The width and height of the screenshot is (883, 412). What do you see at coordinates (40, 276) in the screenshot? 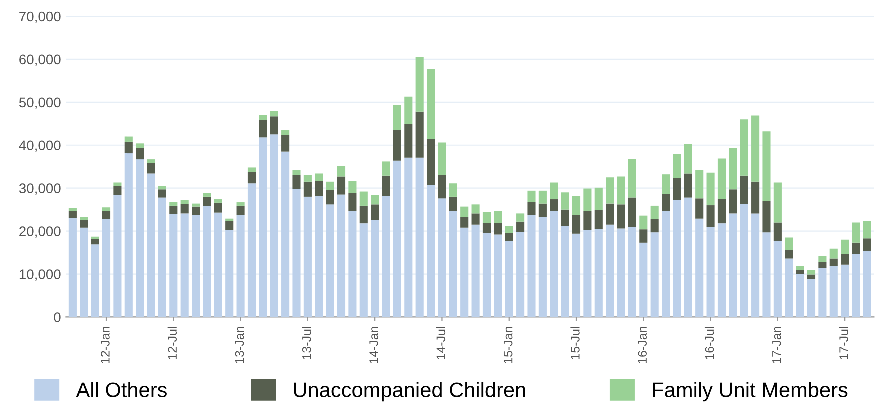
I see `y-tick-label: 10,000` at bounding box center [40, 276].